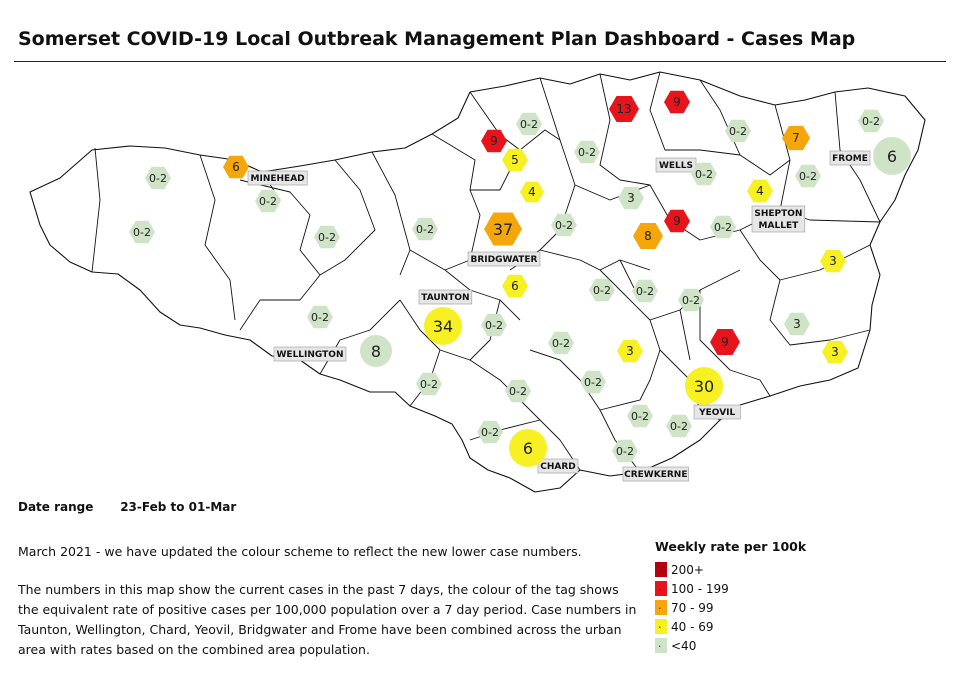  Describe the element at coordinates (503, 260) in the screenshot. I see `town-label-text: BRIDGWATER` at that location.